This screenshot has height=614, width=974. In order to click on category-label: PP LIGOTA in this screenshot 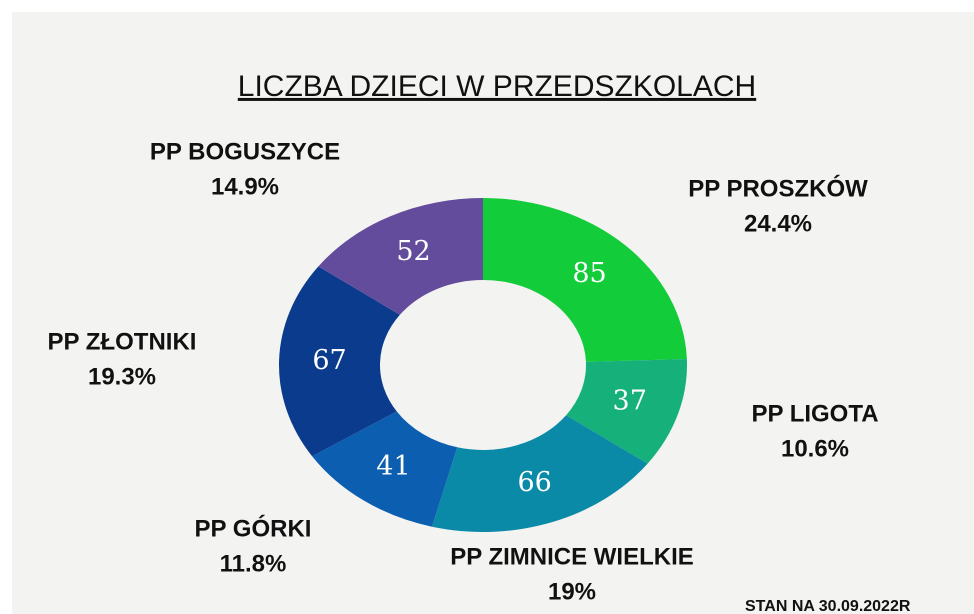, I will do `click(814, 413)`.